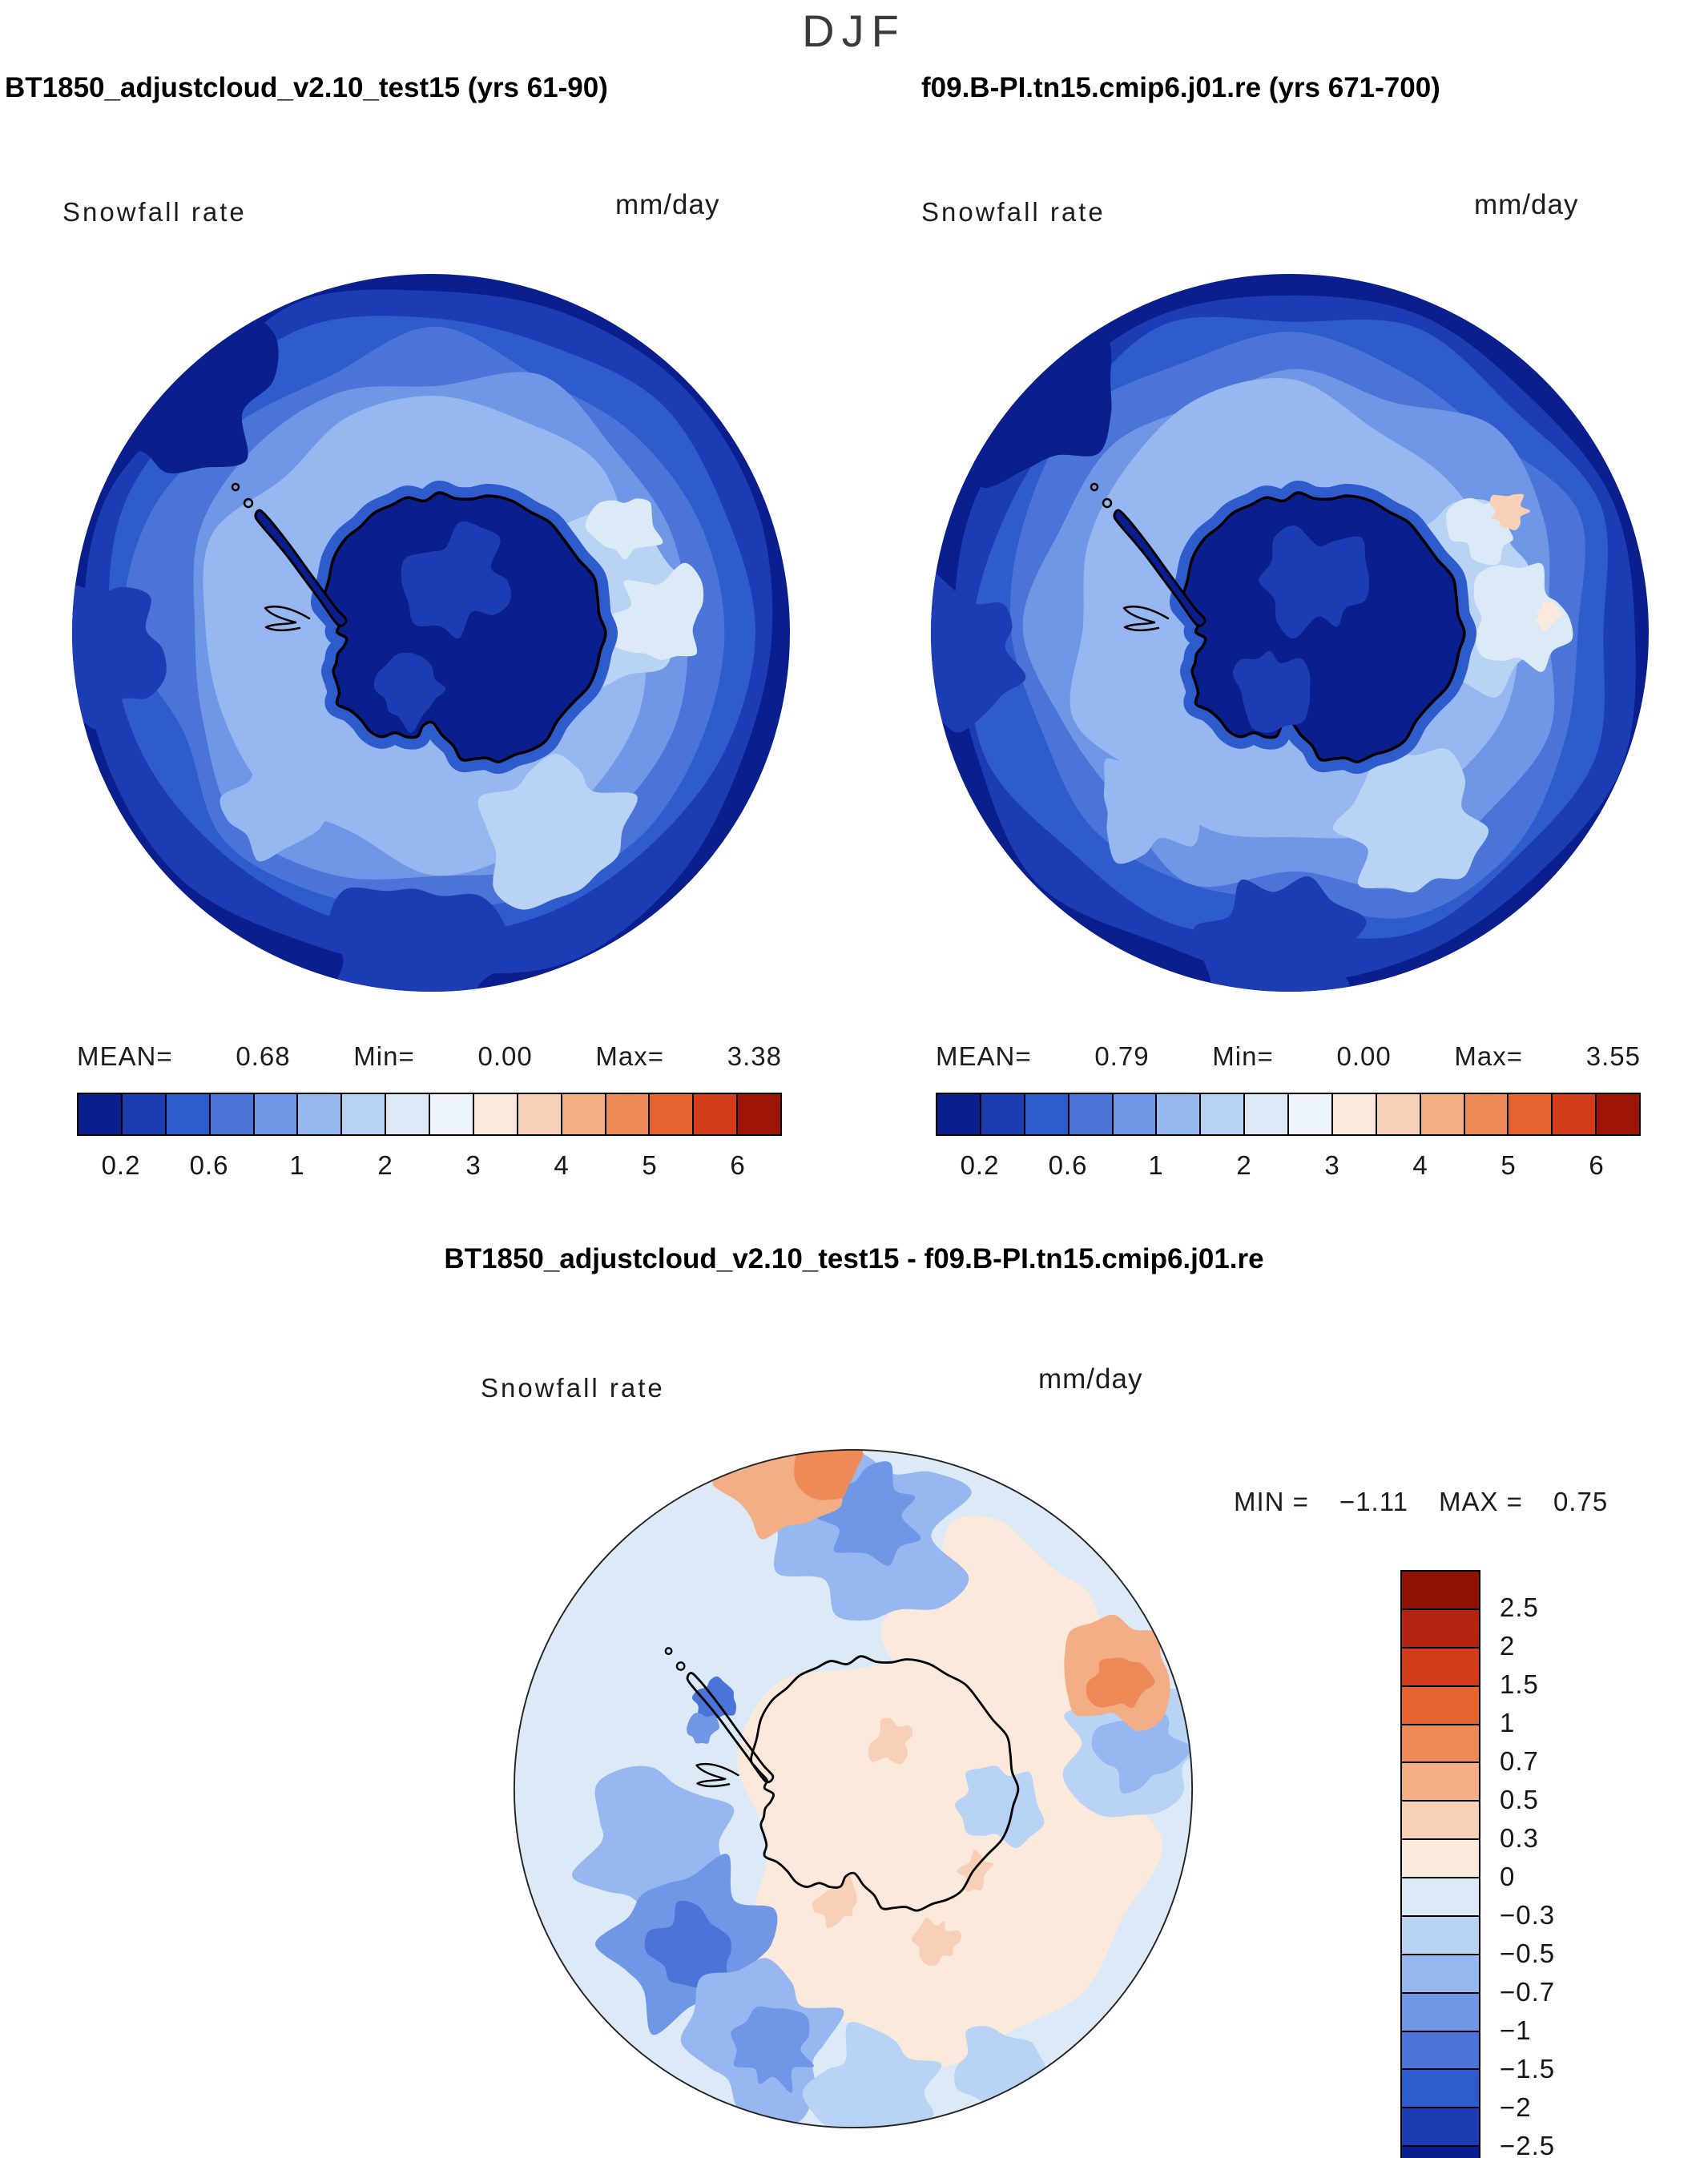 The height and width of the screenshot is (2158, 1708). Describe the element at coordinates (1272, 1501) in the screenshot. I see `diff-min-label: MIN =` at that location.